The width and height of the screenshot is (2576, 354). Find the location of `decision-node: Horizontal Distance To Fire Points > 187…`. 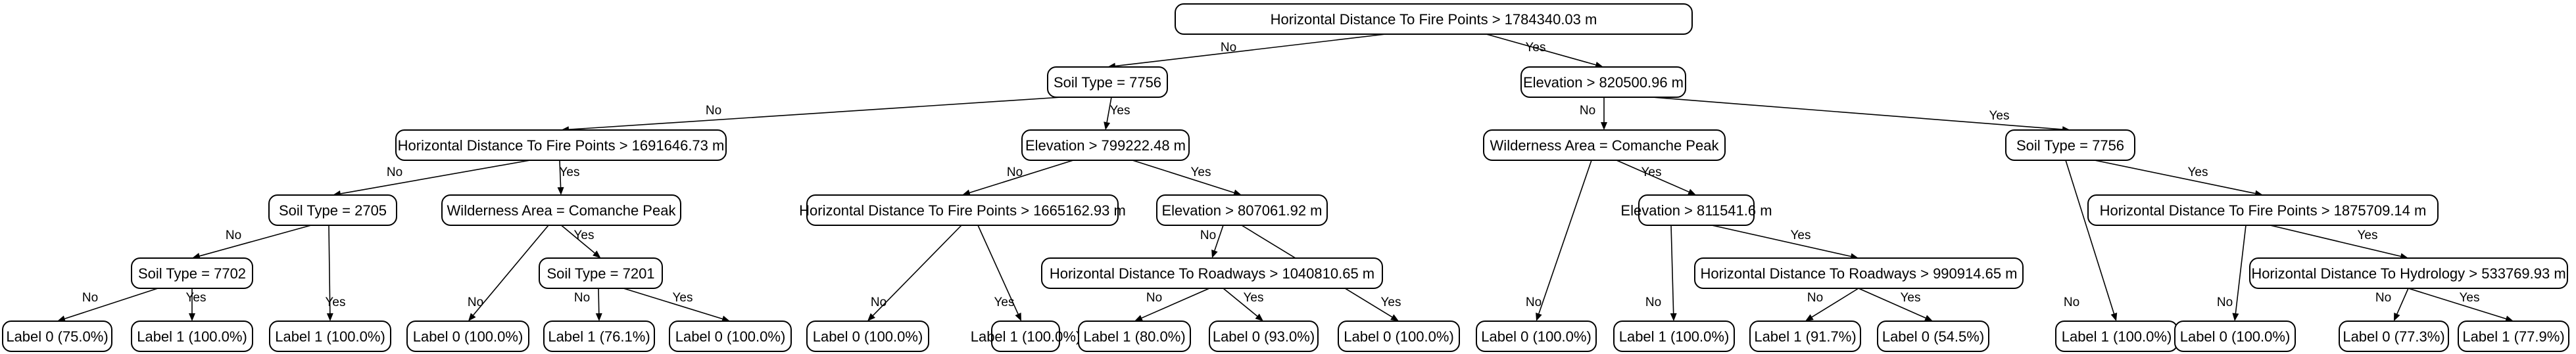

decision-node: Horizontal Distance To Fire Points > 187… is located at coordinates (2263, 210).